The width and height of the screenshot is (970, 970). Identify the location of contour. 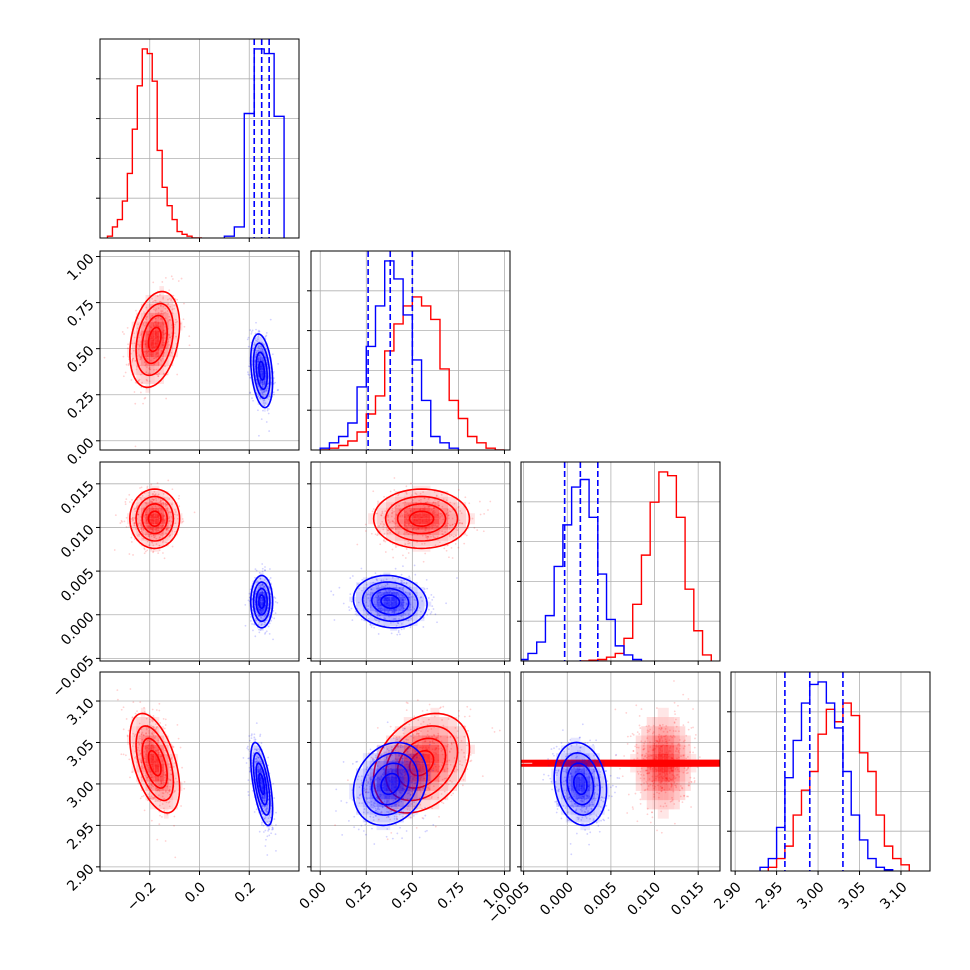
(155, 763).